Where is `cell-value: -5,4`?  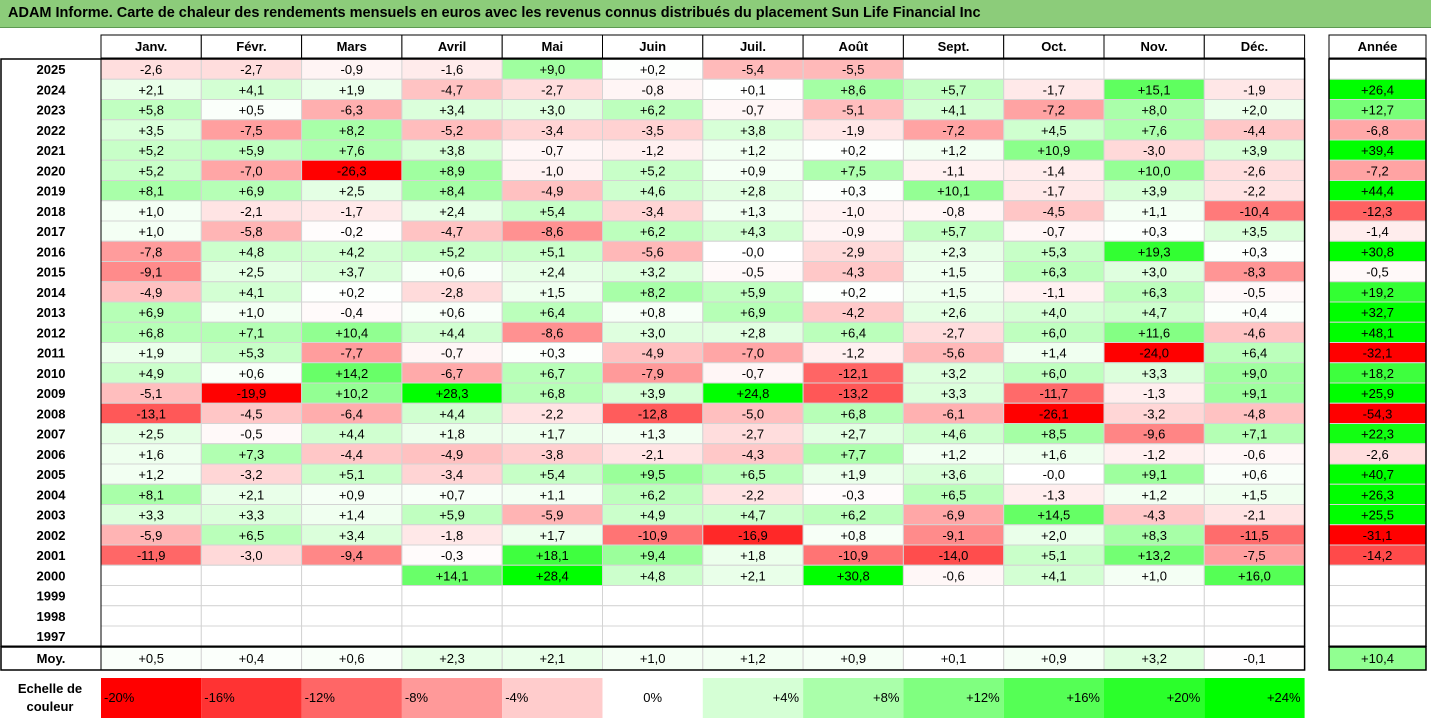 cell-value: -5,4 is located at coordinates (753, 69).